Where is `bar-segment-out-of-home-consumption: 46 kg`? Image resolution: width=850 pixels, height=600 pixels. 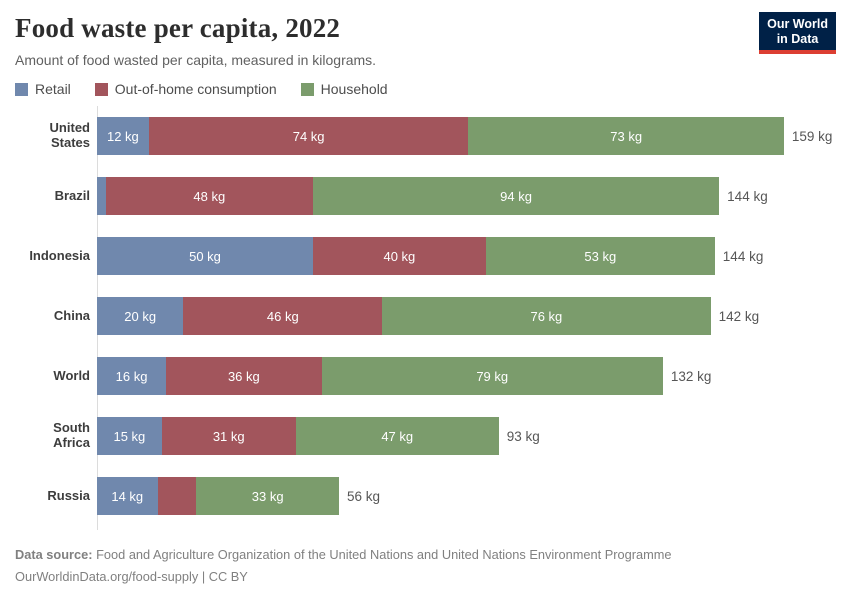 bar-segment-out-of-home-consumption: 46 kg is located at coordinates (283, 316).